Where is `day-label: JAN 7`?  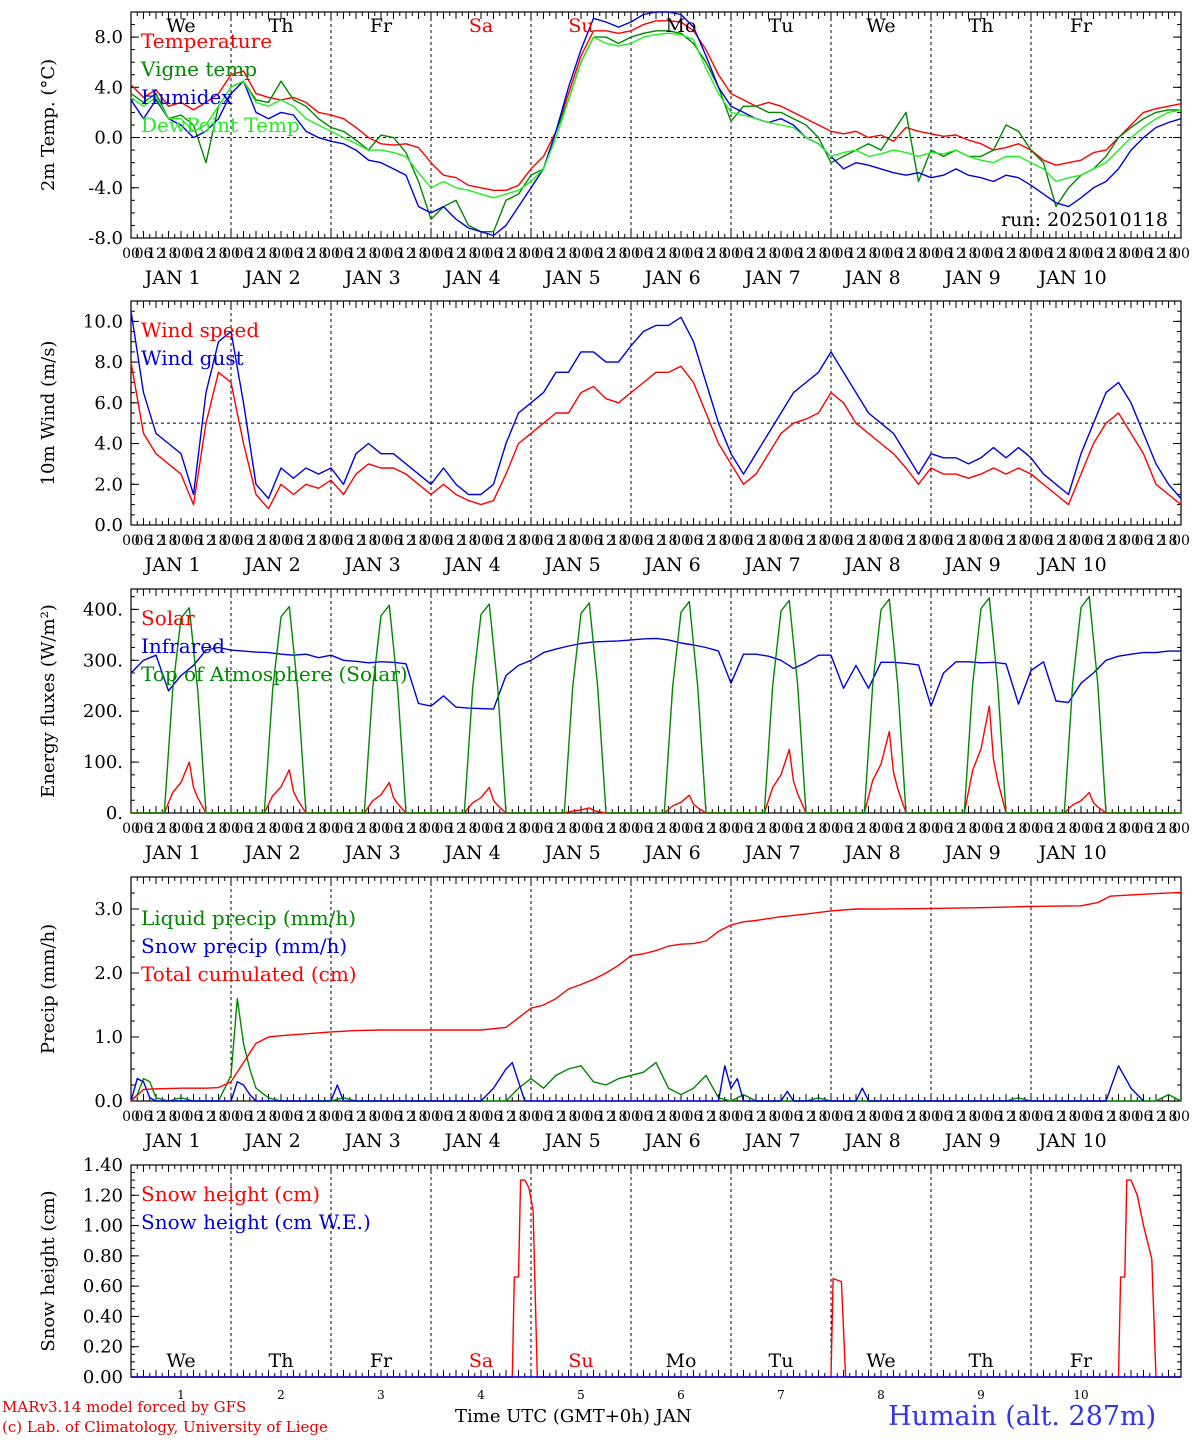
day-label: JAN 7 is located at coordinates (772, 278).